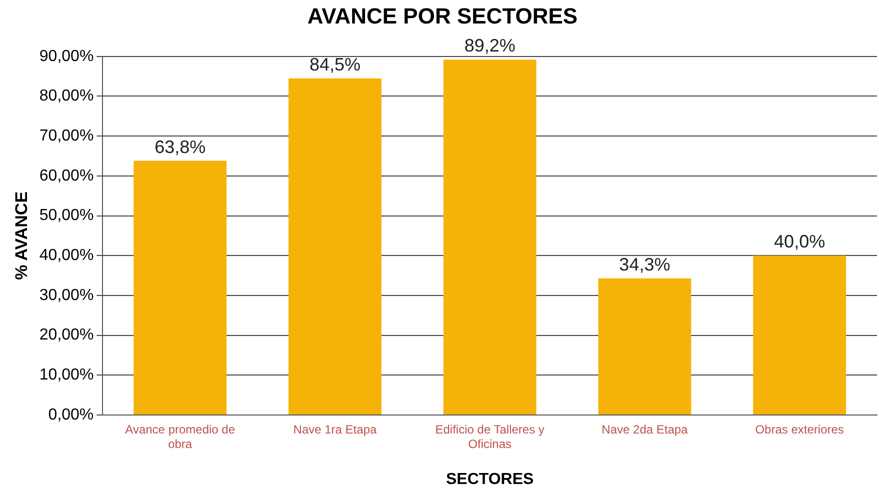 This screenshot has width=879, height=497. Describe the element at coordinates (66, 255) in the screenshot. I see `y-tick-label: 40,00%` at that location.